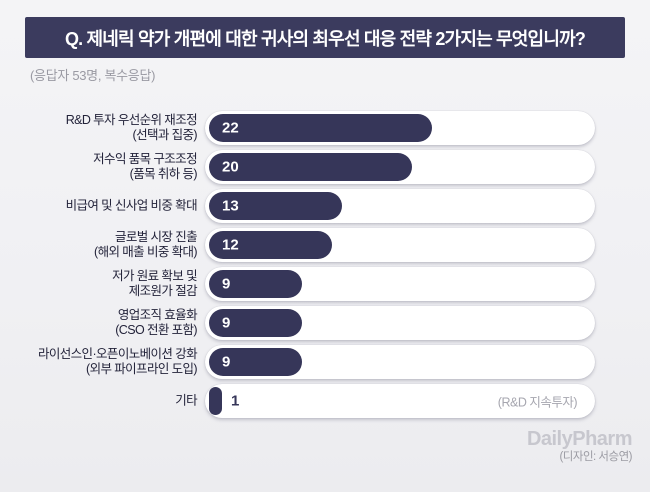 This screenshot has width=650, height=492. I want to click on bar-track: 22, so click(400, 128).